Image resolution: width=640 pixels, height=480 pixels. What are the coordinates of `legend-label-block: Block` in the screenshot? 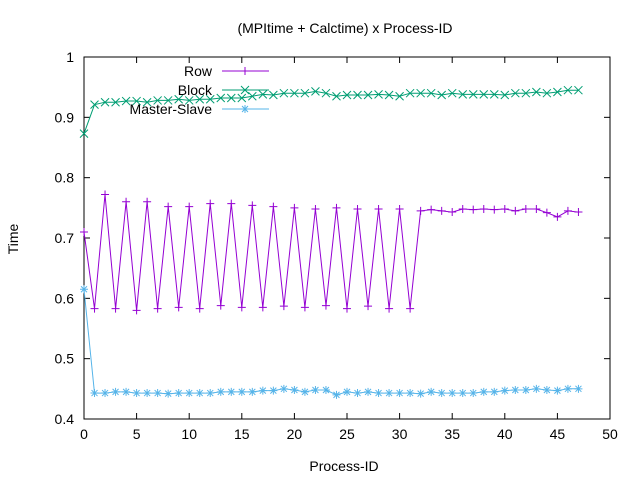 It's located at (195, 90).